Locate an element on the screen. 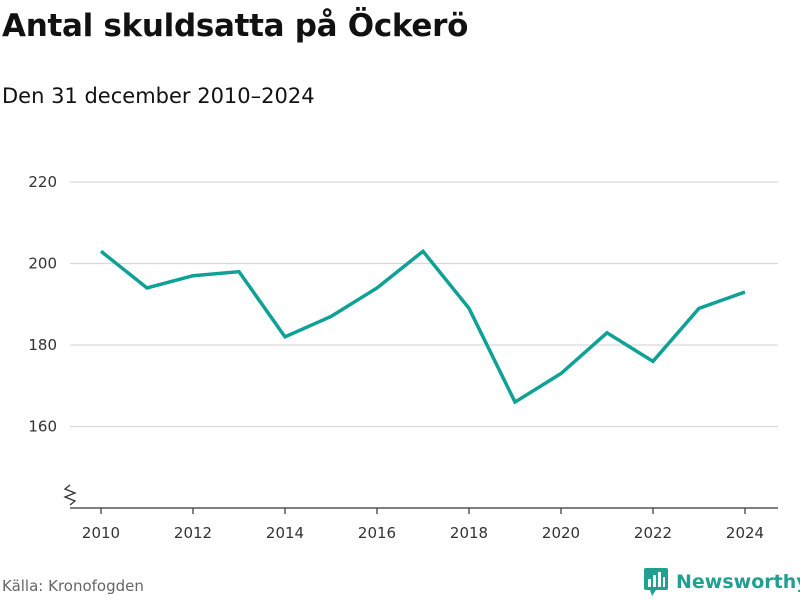 The image size is (800, 600). chart-subtitle: Den 31 december 2010–2024 is located at coordinates (158, 96).